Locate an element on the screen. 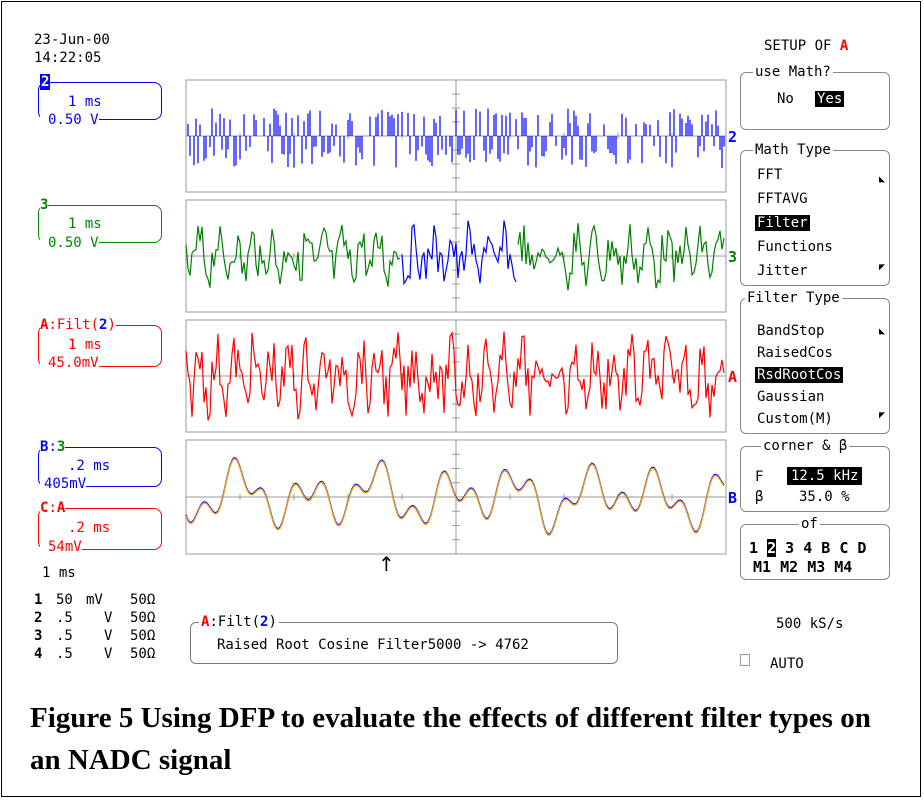  trace-A-waveform is located at coordinates (455, 375).